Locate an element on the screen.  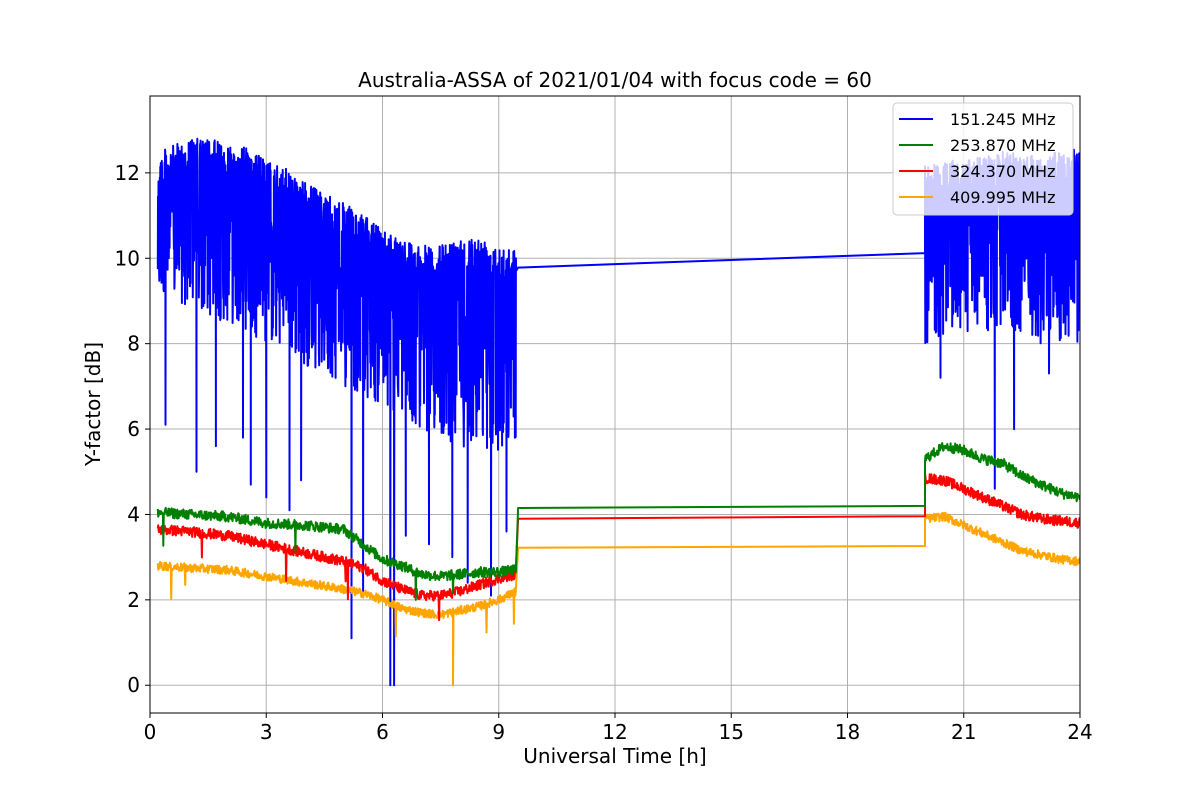
x-axis-label: Universal Time [h] is located at coordinates (614, 756).